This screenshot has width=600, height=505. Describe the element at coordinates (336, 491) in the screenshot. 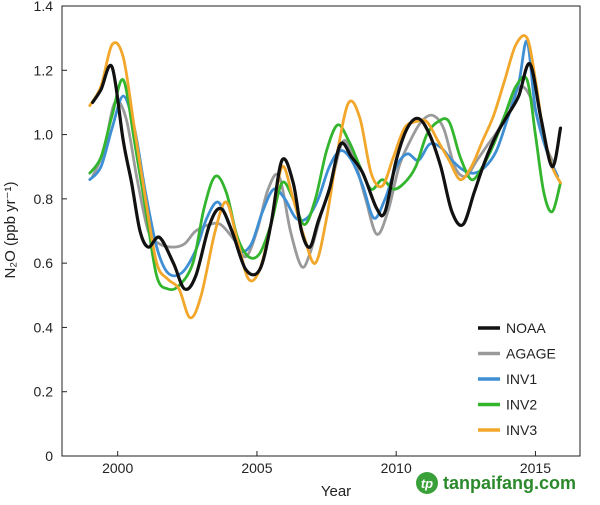

I see `x-axis-title: Year` at that location.